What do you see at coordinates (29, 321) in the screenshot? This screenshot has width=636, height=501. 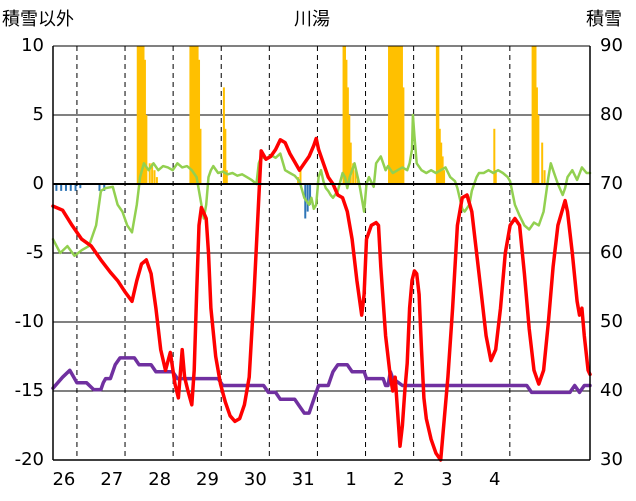 I see `y-left-tick-label: -10` at bounding box center [29, 321].